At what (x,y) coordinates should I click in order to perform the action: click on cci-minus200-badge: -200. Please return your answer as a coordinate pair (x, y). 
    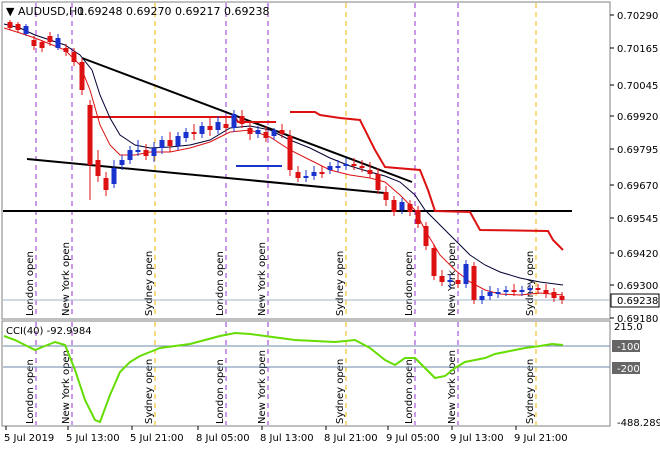
    Looking at the image, I should click on (626, 368).